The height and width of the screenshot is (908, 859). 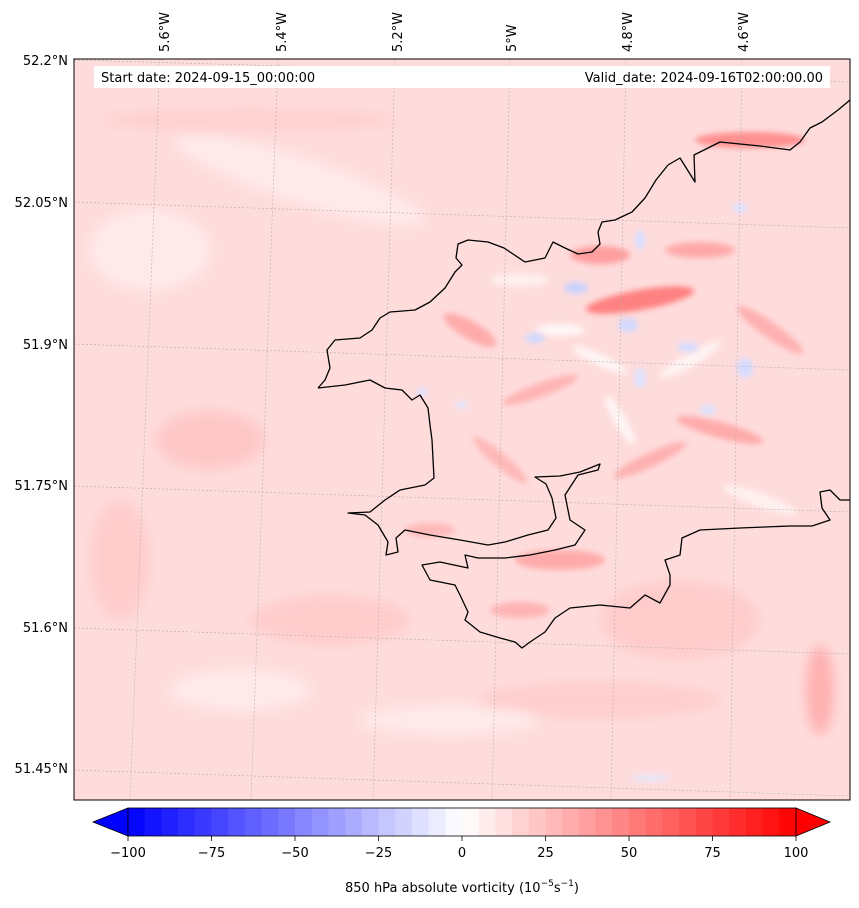 What do you see at coordinates (128, 853) in the screenshot?
I see `colorbar-tick-label: −100` at bounding box center [128, 853].